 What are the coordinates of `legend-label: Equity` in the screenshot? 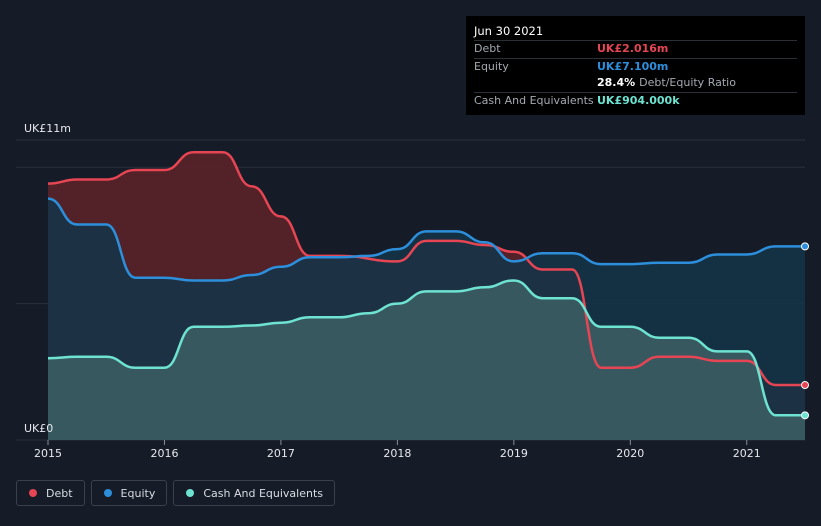 It's located at (138, 493).